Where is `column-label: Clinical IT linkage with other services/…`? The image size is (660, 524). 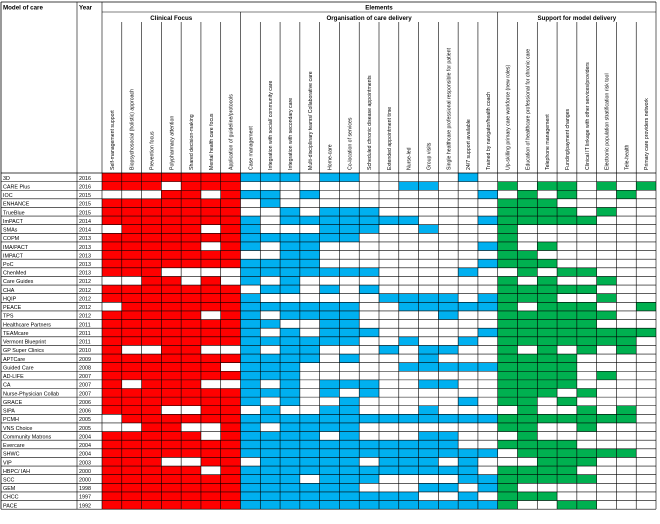
column-label: Clinical IT linkage with other services/… is located at coordinates (588, 116).